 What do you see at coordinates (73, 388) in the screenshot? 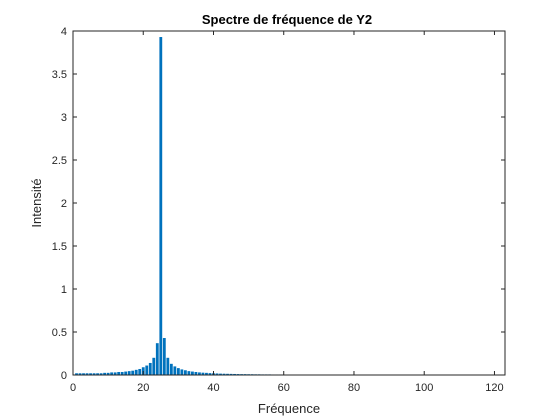
I see `x-tick-label: 0` at bounding box center [73, 388].